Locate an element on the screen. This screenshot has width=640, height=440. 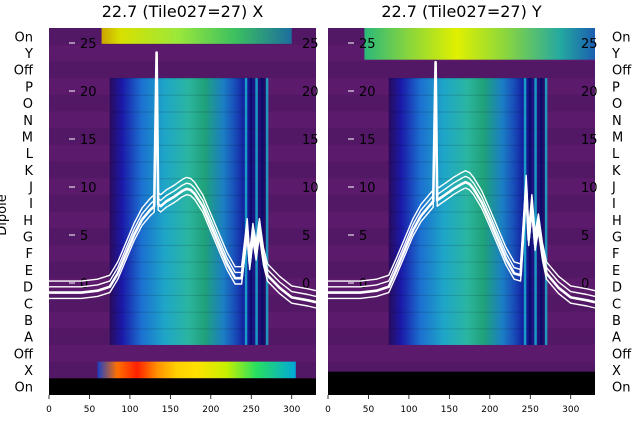
row-label-right: J is located at coordinates (613, 187).